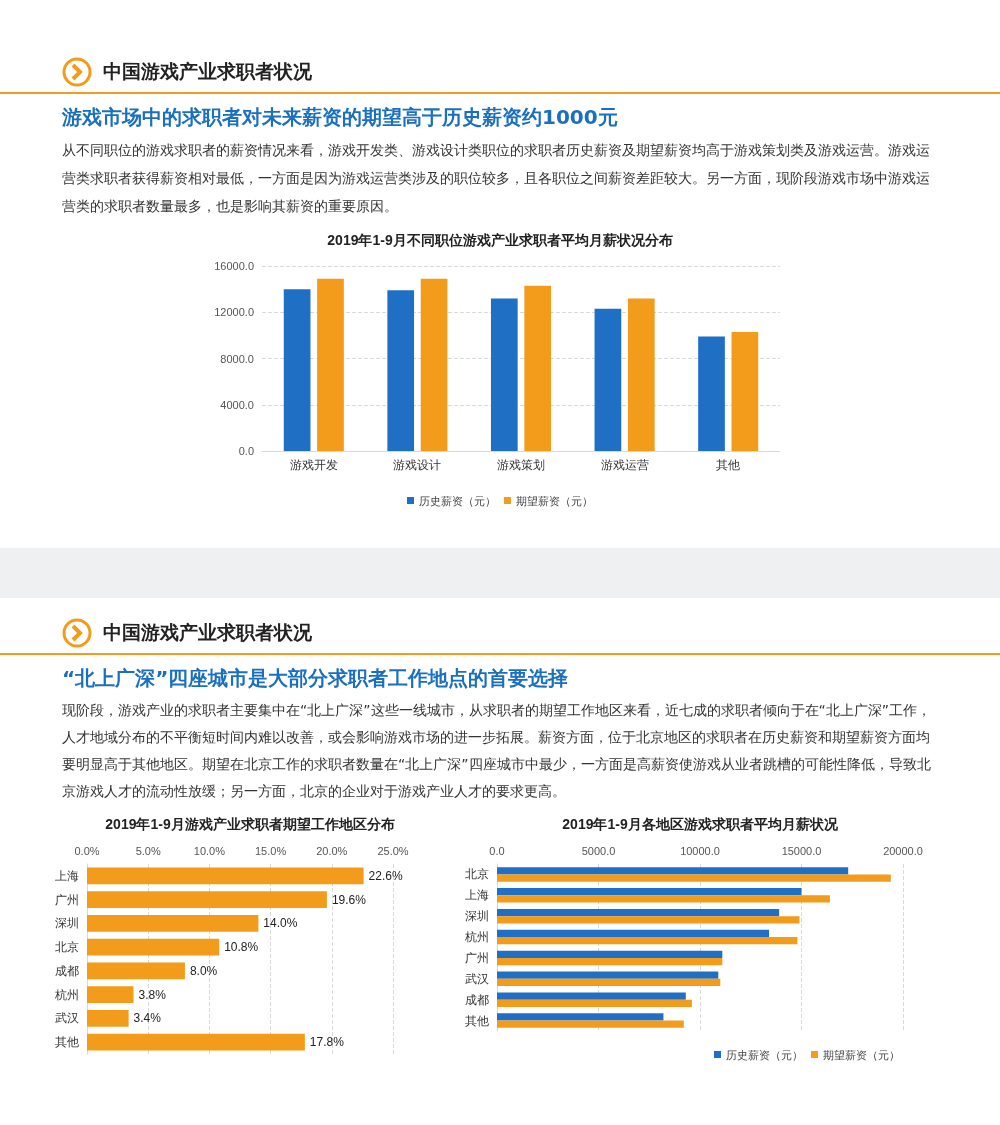 The image size is (1000, 1125). Describe the element at coordinates (500, 240) in the screenshot. I see `chart-title: 2019年1-9月不同职位游戏产业求职者平均月薪状况分布` at that location.